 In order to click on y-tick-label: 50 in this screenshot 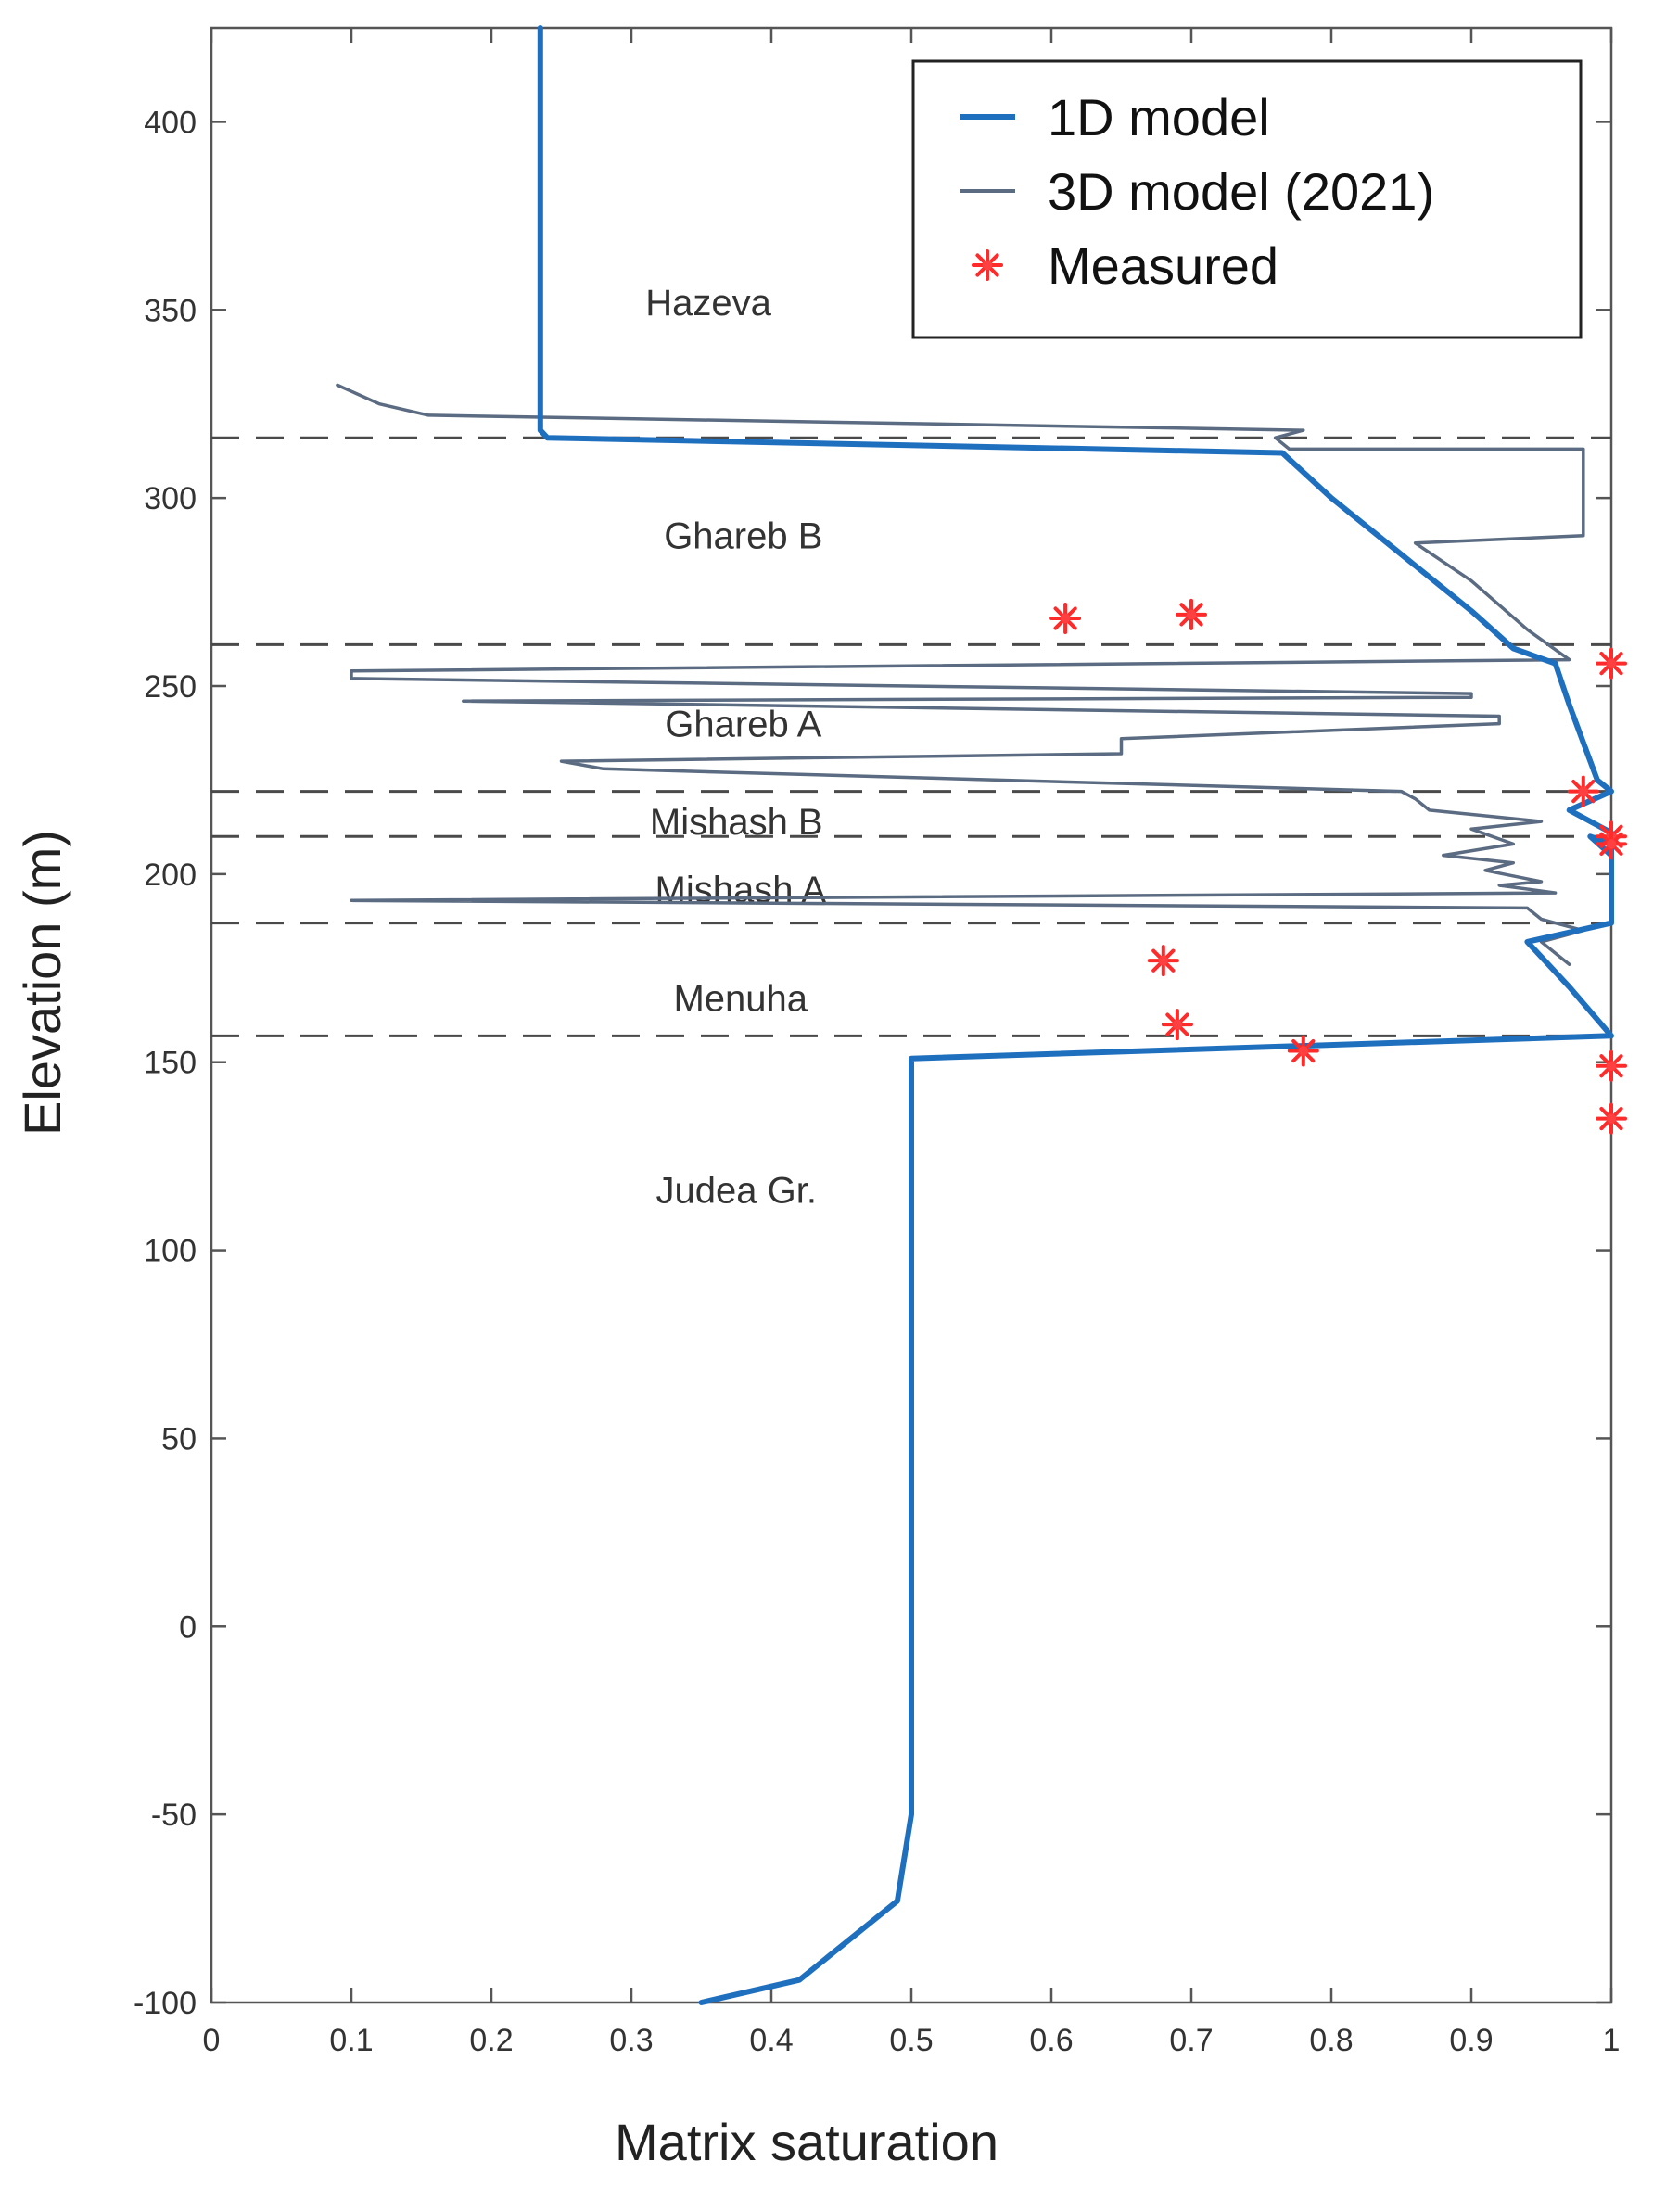, I will do `click(179, 1438)`.